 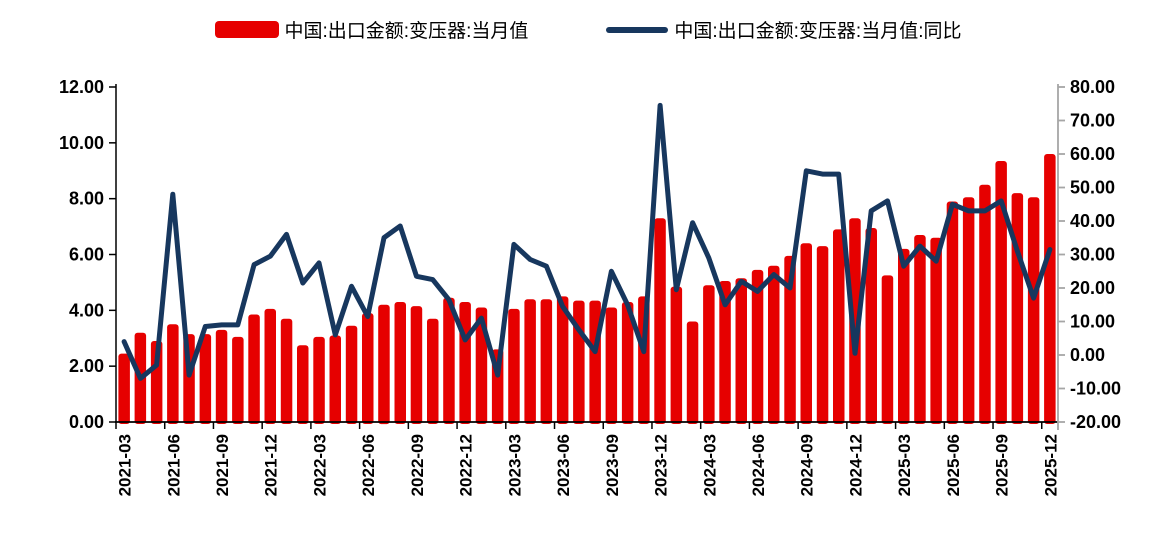 What do you see at coordinates (1092, 322) in the screenshot?
I see `y-right-tick-label: 10.00` at bounding box center [1092, 322].